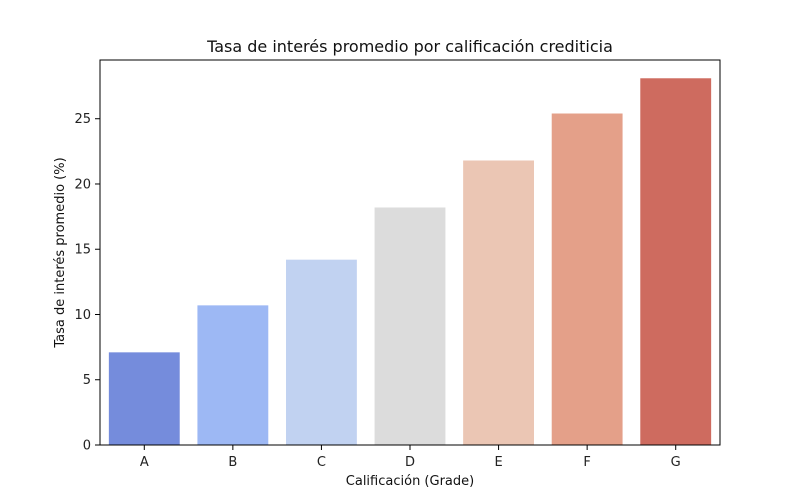 This screenshot has width=800, height=500. What do you see at coordinates (410, 462) in the screenshot?
I see `x-tick-label: D` at bounding box center [410, 462].